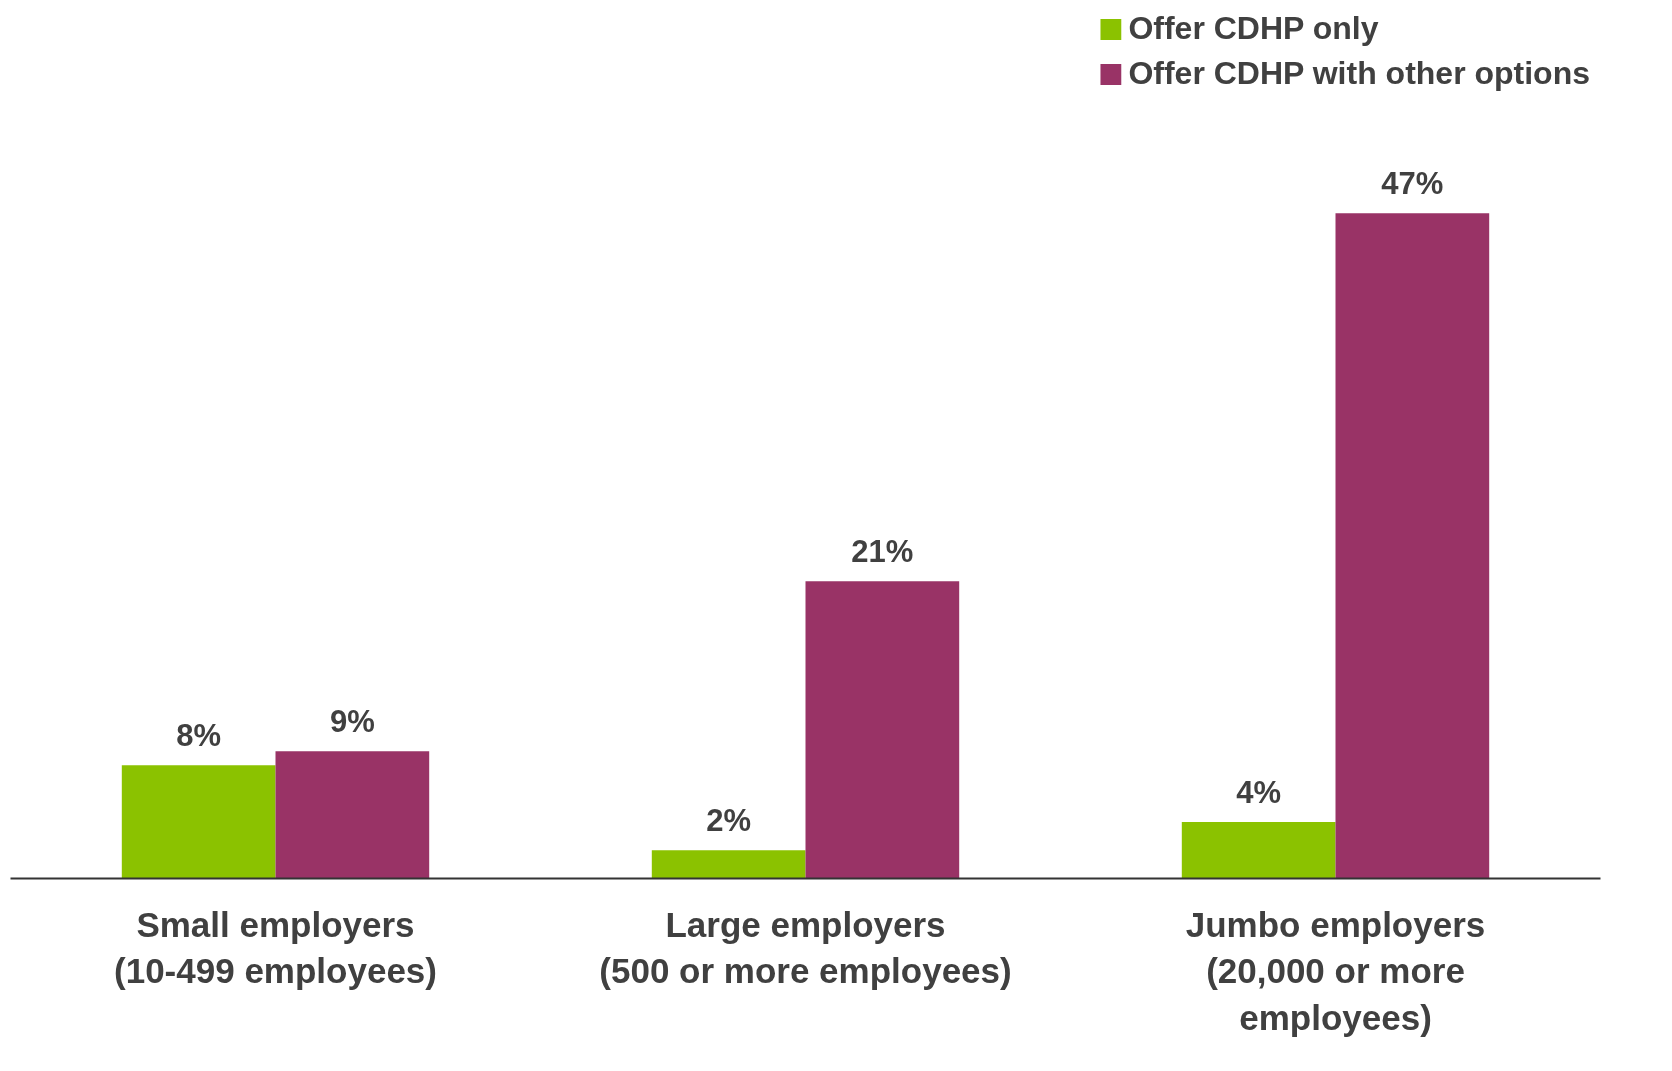  Describe the element at coordinates (729, 821) in the screenshot. I see `data-label: 2%` at that location.